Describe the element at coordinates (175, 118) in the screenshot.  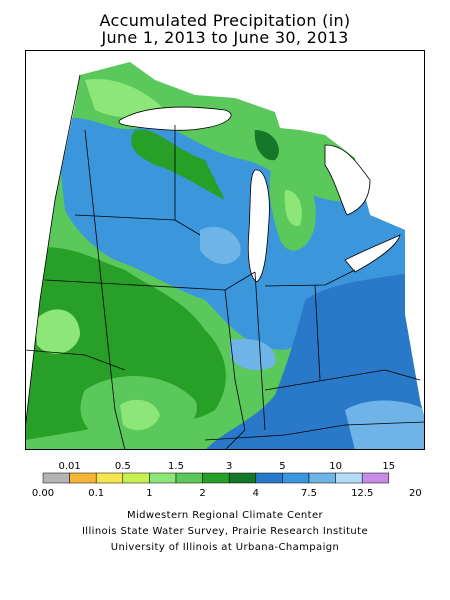
I see `lake-superior` at that location.